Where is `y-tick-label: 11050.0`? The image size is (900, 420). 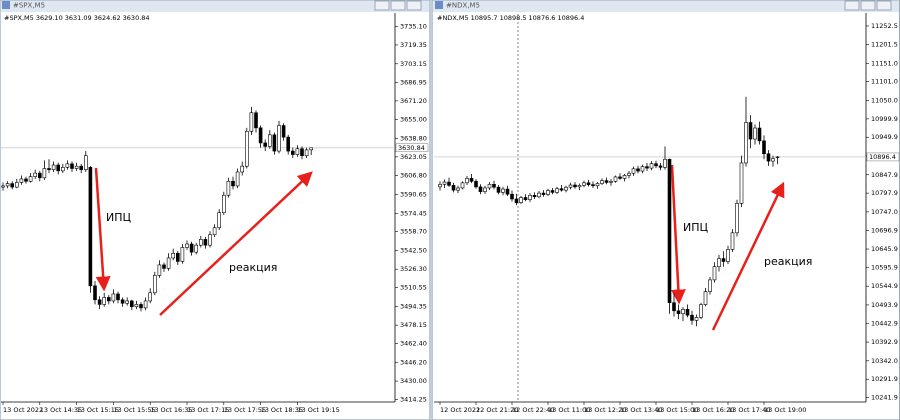
y-tick-label: 11050.0 is located at coordinates (884, 100).